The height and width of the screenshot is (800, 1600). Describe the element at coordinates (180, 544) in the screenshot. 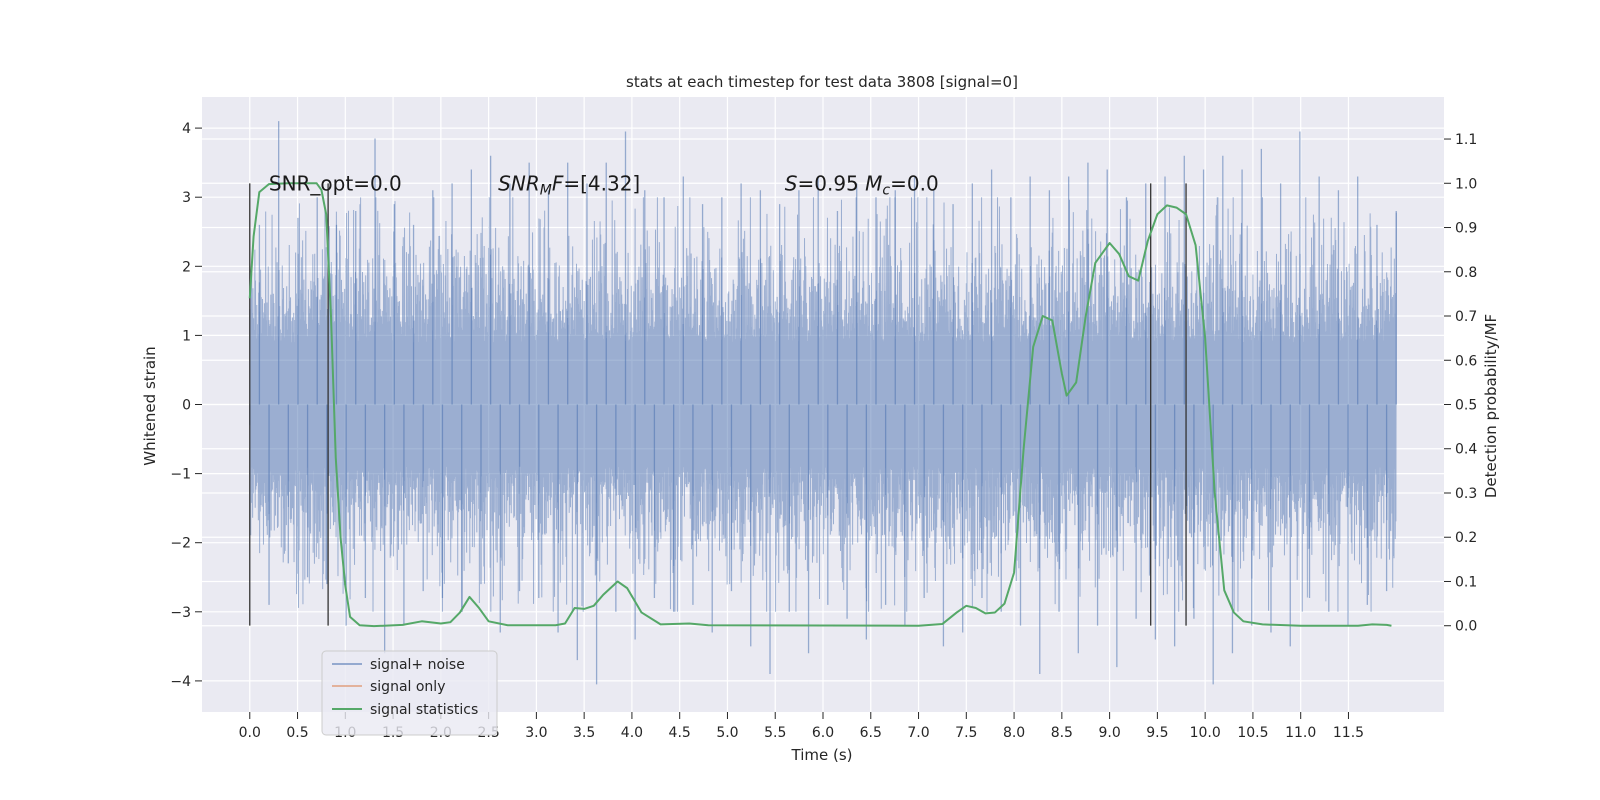

I see `y-tick-label: −2` at that location.